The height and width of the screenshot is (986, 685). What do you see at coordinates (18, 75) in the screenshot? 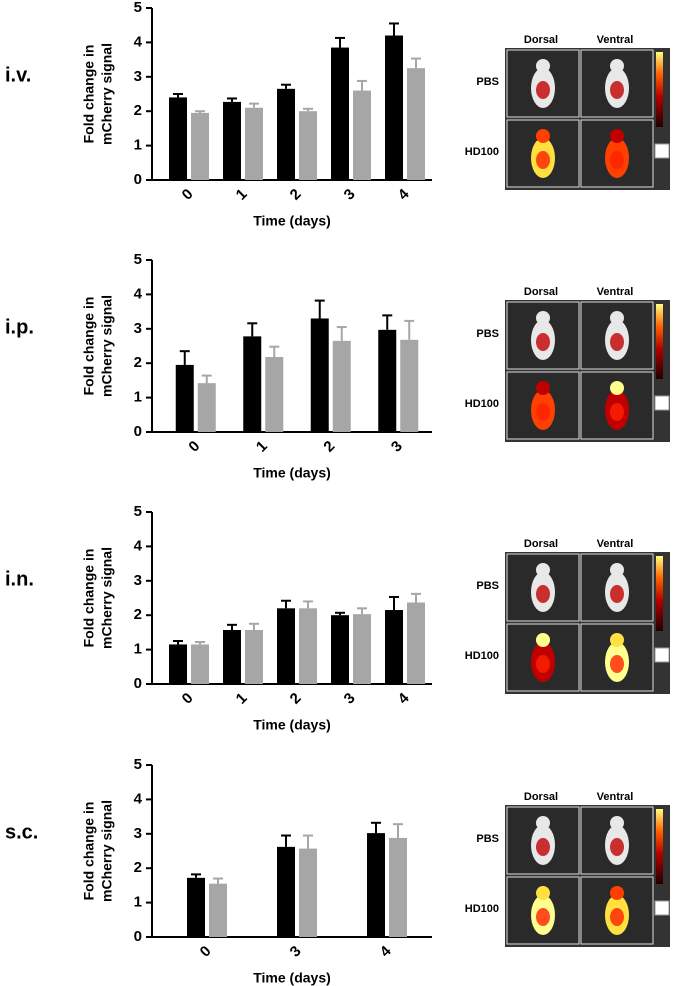
I see `row-label: i.v.` at bounding box center [18, 75].